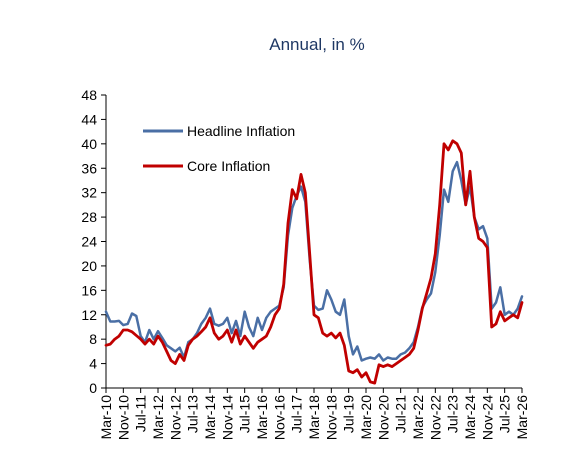  I want to click on x-tick-label: Jul-19, so click(349, 414).